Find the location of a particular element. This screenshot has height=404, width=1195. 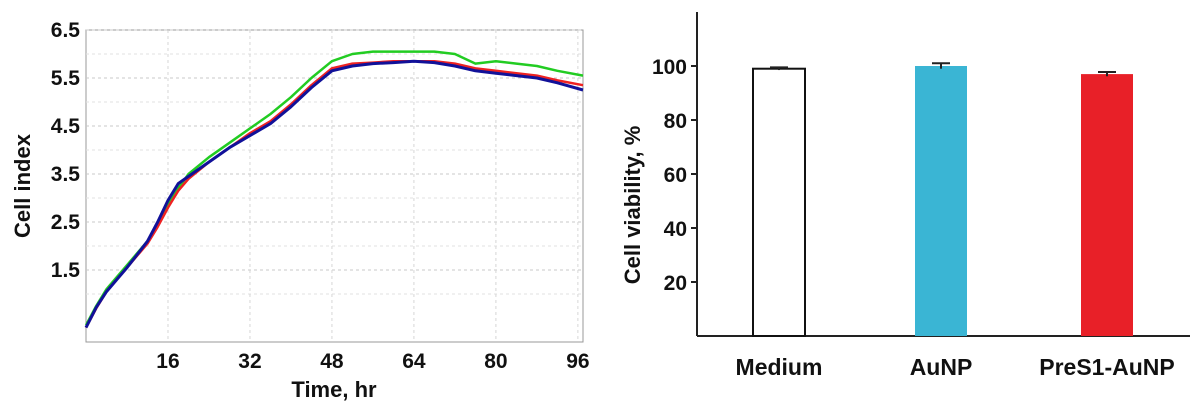

bar-chart-y-tick-label: 100 is located at coordinates (669, 67).